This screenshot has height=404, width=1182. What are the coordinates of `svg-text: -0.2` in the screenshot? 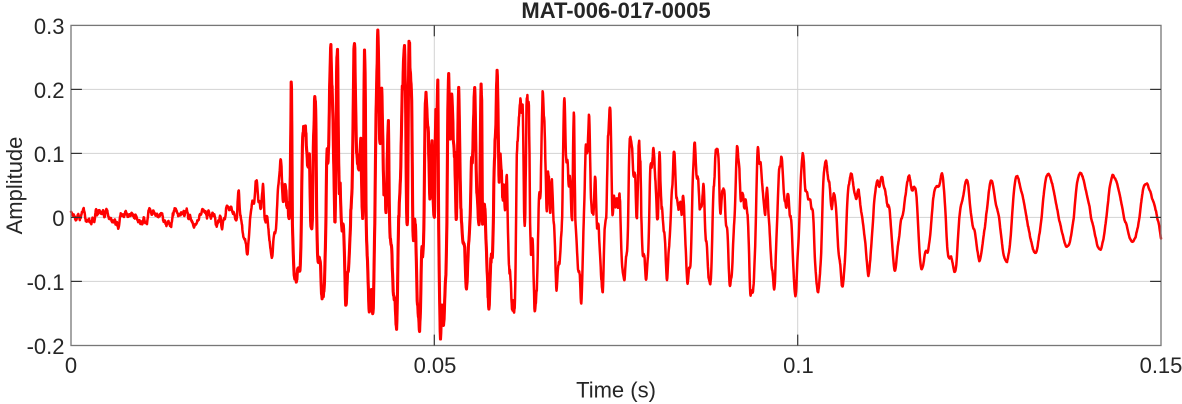 It's located at (46, 346).